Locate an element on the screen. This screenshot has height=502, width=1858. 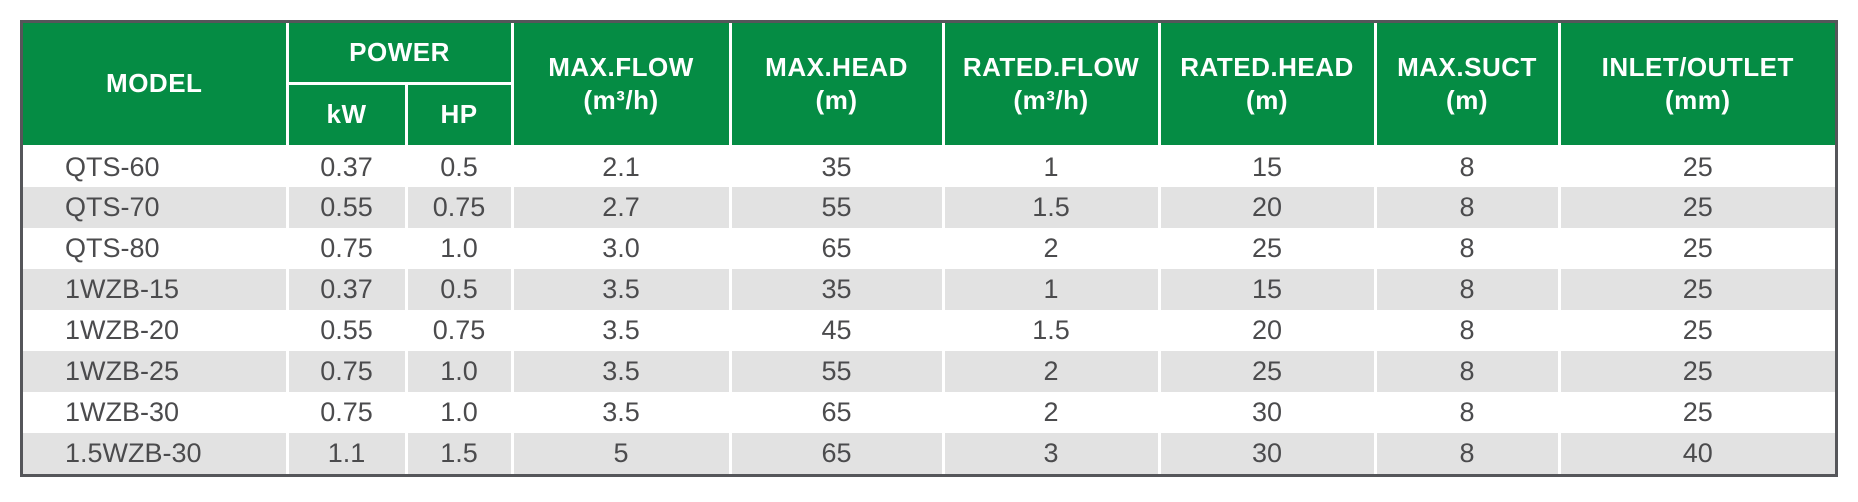
header-rated-head-name: RATED.HEAD is located at coordinates (1267, 66).